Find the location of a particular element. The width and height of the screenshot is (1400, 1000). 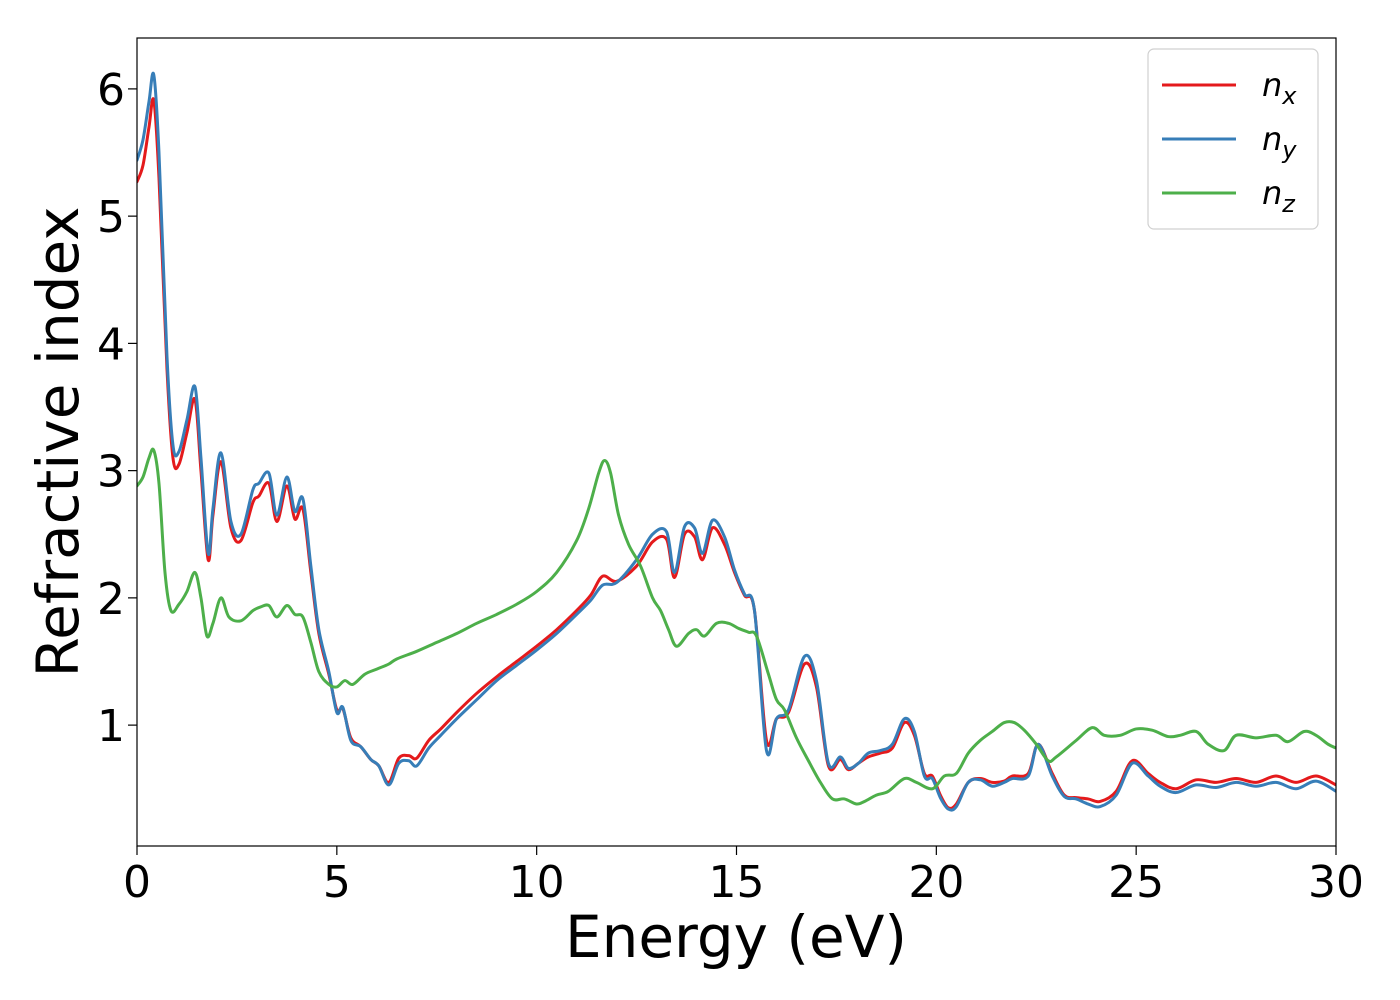

y-tick-label: 4 is located at coordinates (111, 344).